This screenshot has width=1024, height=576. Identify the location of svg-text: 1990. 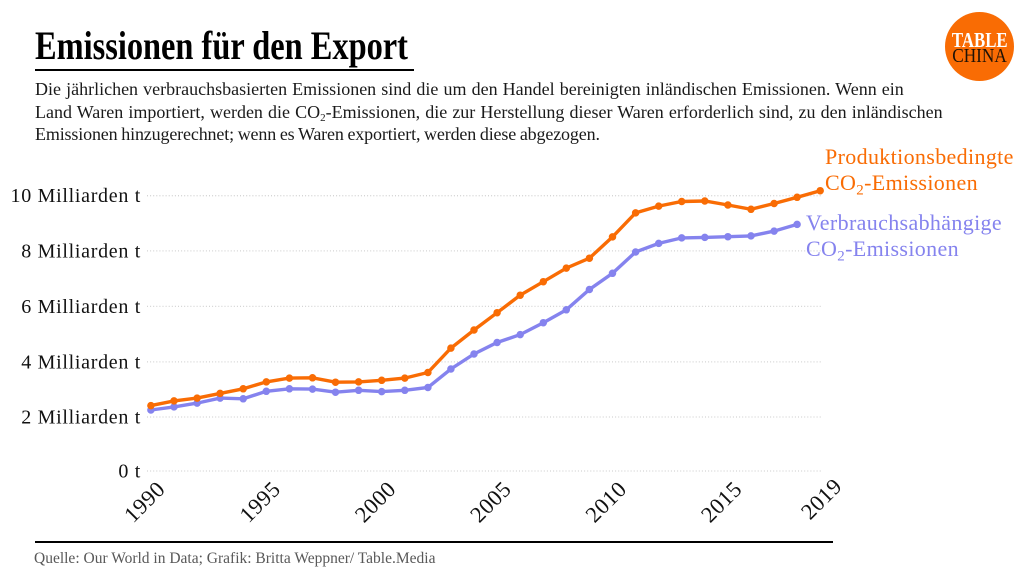
(144, 501).